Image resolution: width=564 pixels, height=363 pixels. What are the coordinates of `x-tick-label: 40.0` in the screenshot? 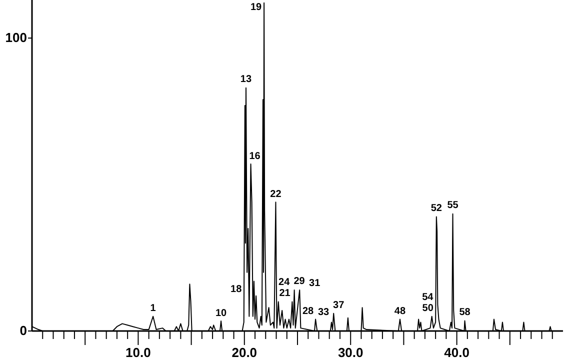 It's located at (457, 352).